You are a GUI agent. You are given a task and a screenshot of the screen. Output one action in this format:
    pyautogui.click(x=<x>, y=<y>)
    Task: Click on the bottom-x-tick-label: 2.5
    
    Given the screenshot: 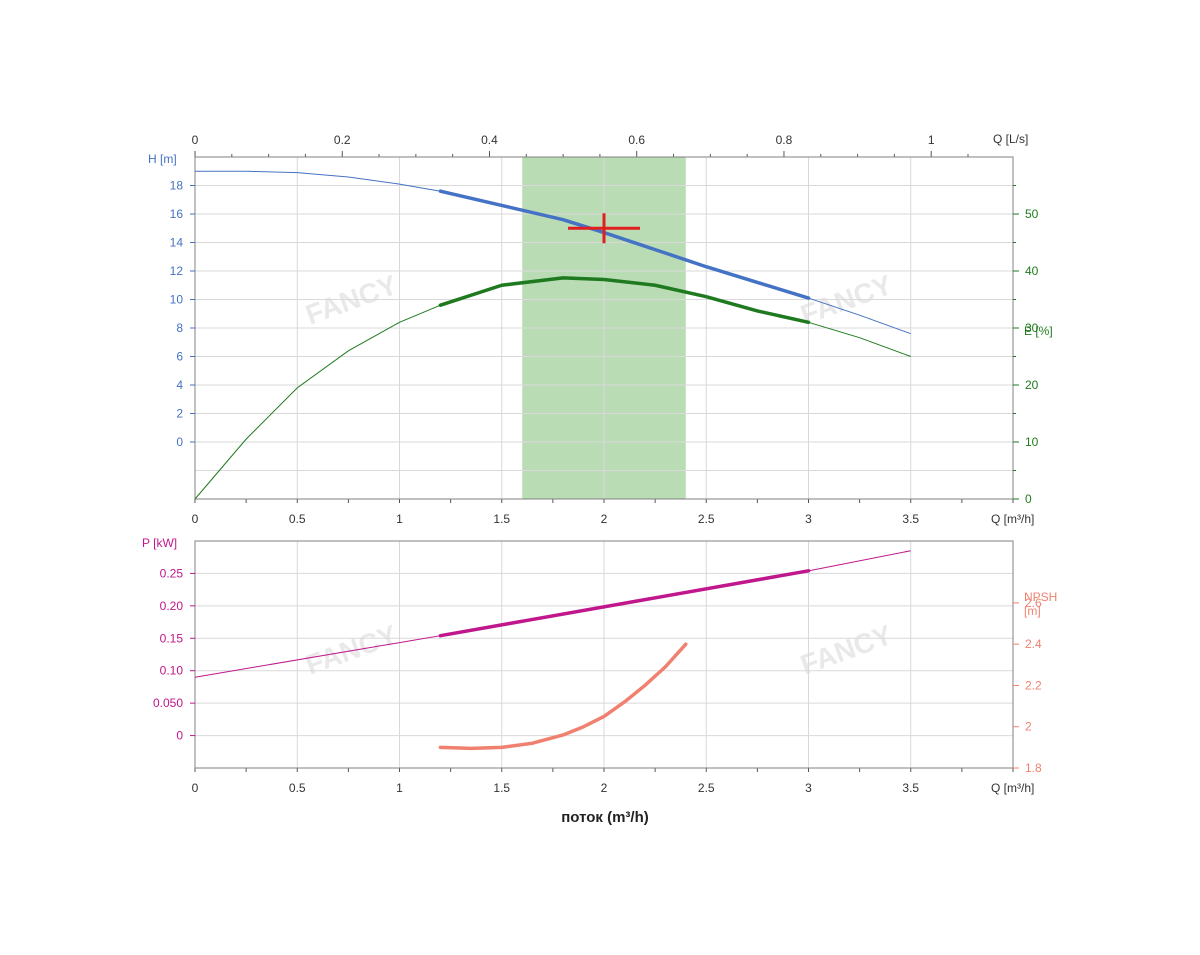 What is the action you would take?
    pyautogui.click(x=706, y=788)
    